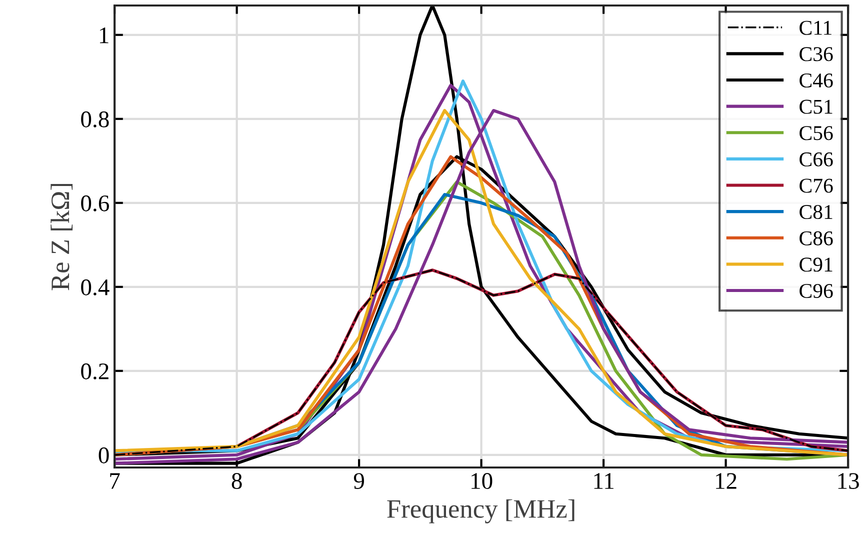 This screenshot has width=868, height=550. I want to click on y-tick-label: 0, so click(103, 455).